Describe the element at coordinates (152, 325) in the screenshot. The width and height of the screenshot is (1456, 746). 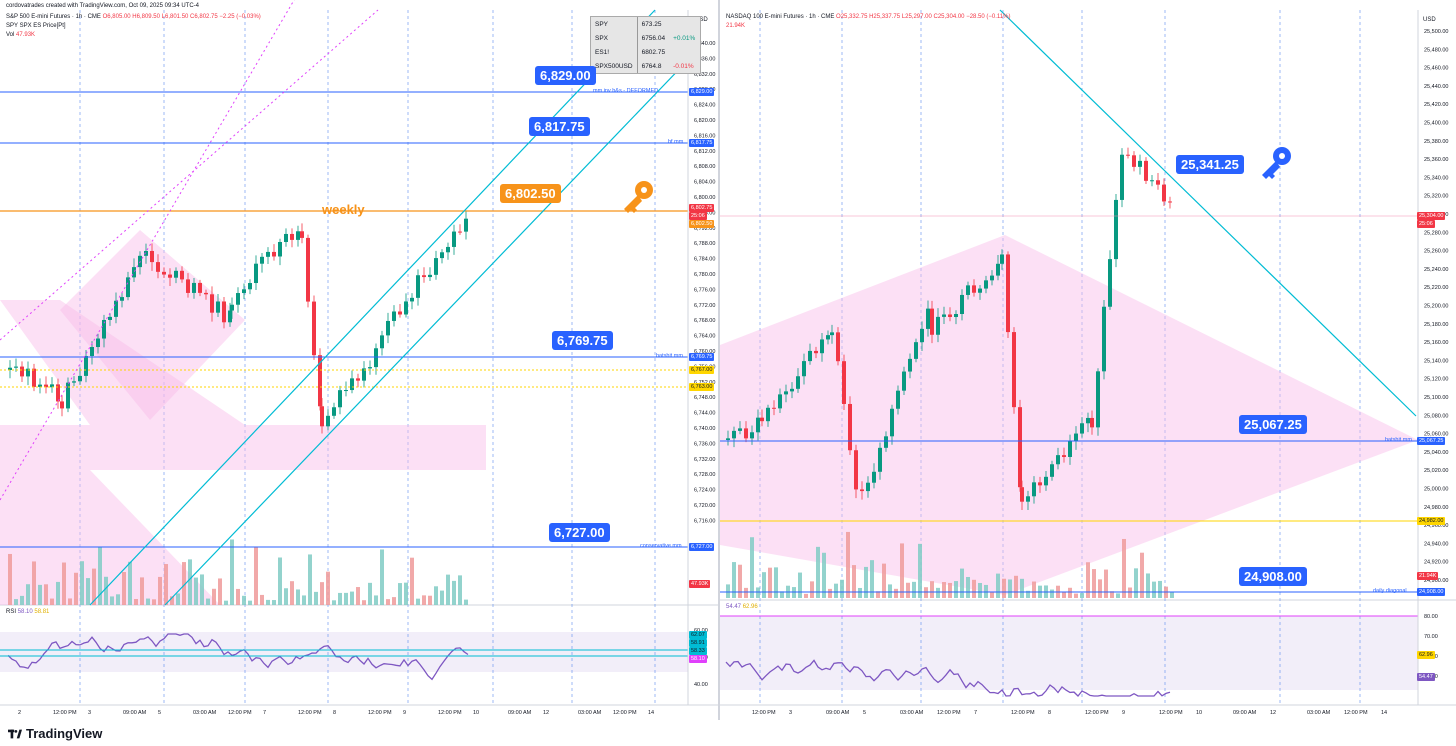
I see `pink-zone` at that location.